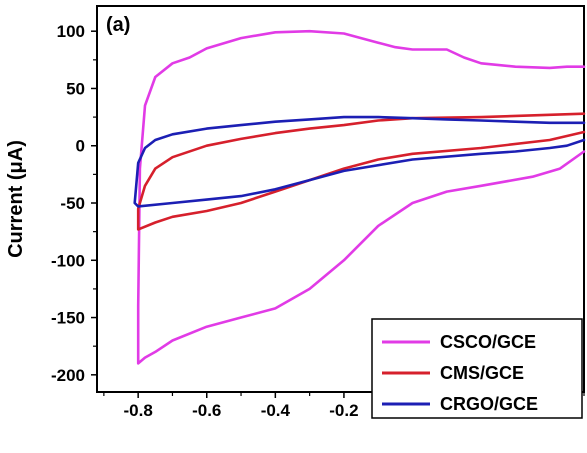  Describe the element at coordinates (16, 199) in the screenshot. I see `y-axis-title: Current (μA)` at that location.